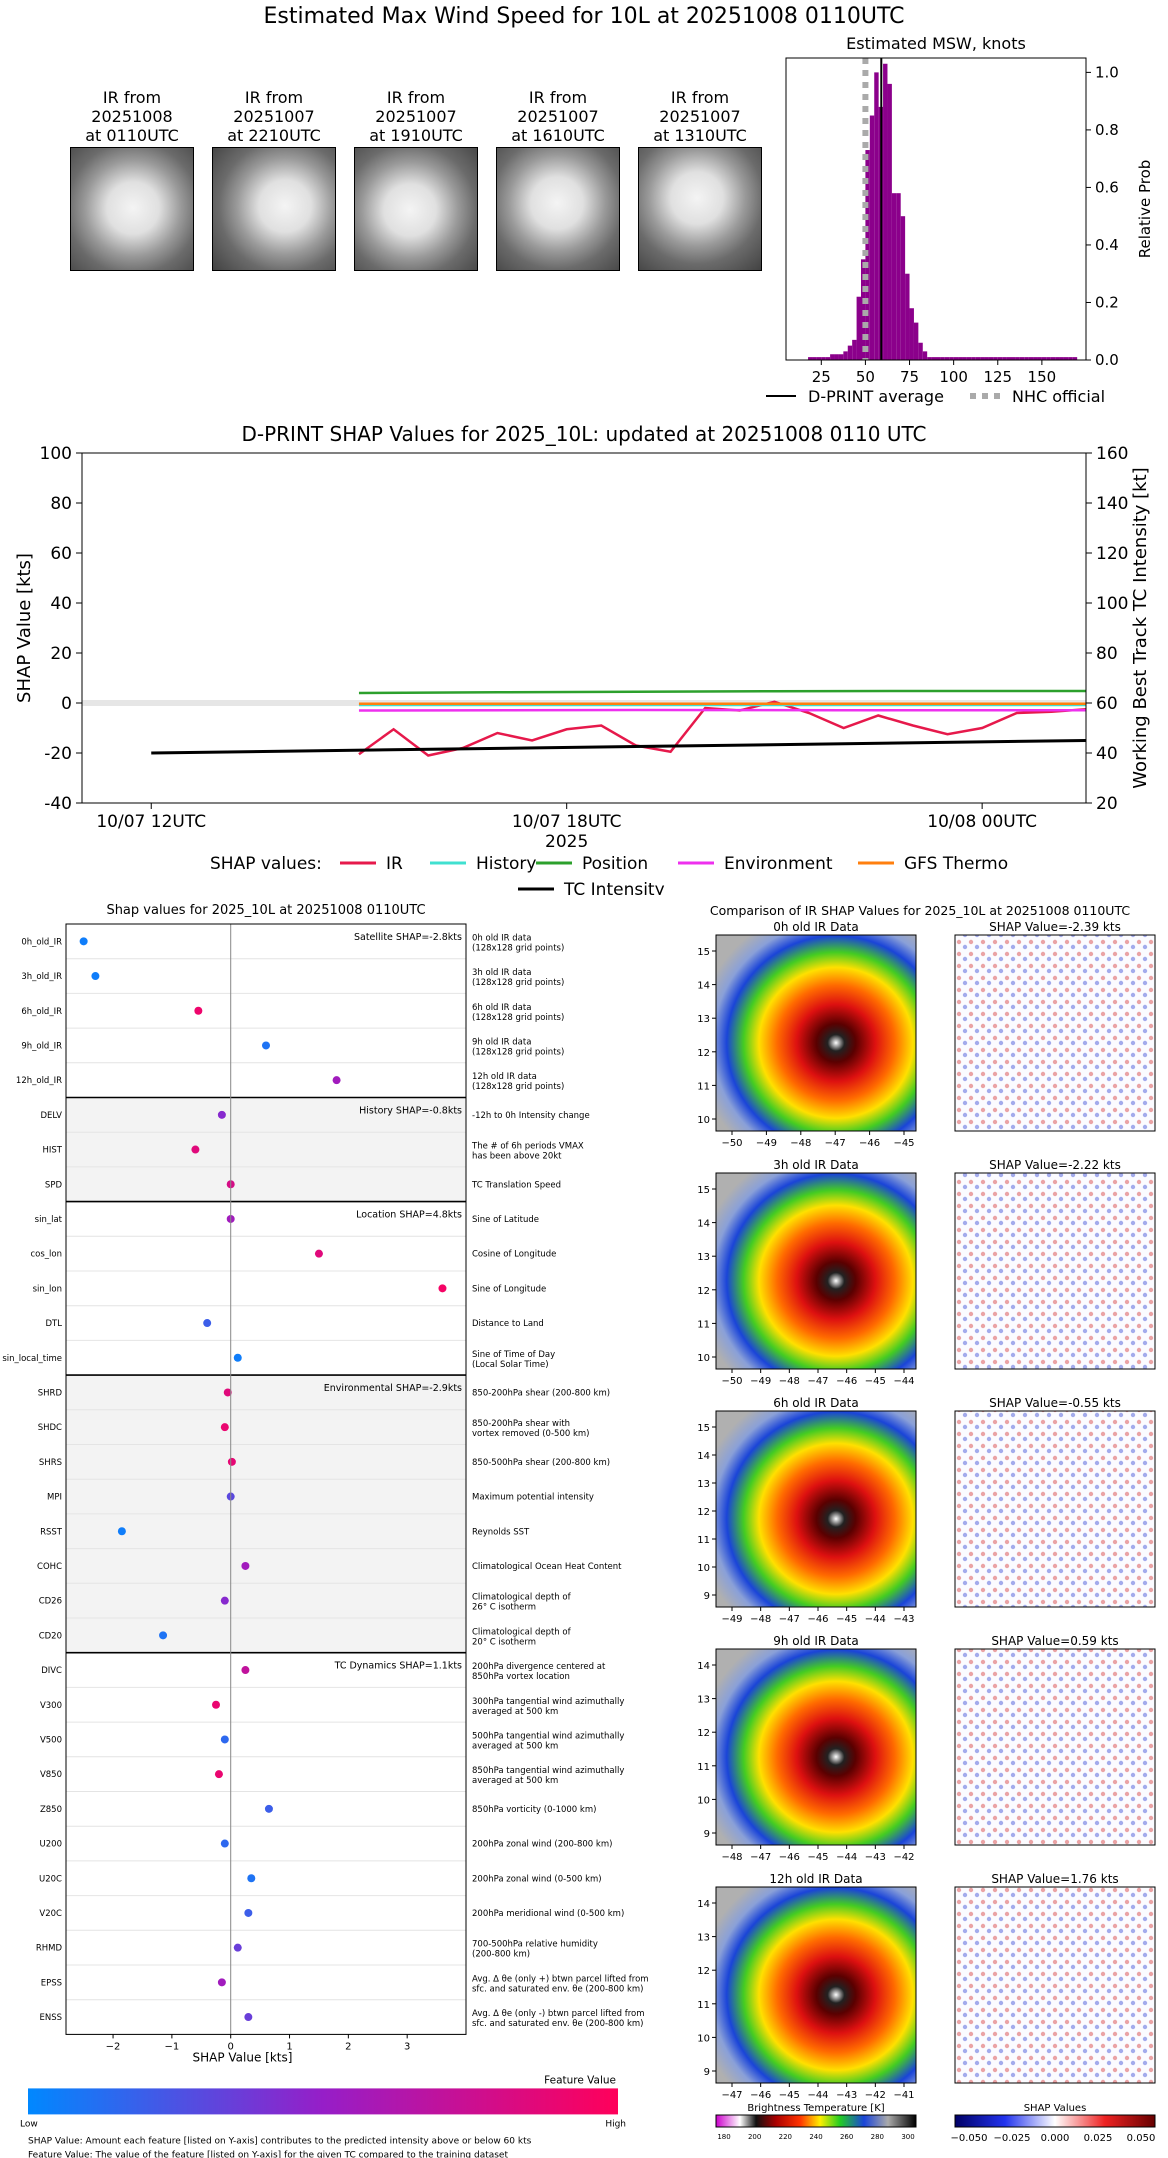  Describe the element at coordinates (1107, 72) in the screenshot. I see `histogram-ytick-label: 1.0` at that location.